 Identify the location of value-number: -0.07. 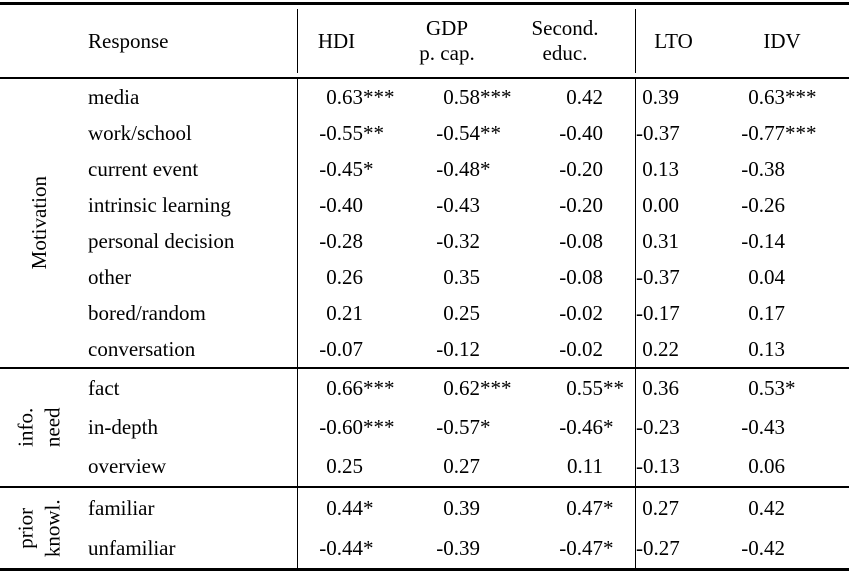
(341, 348).